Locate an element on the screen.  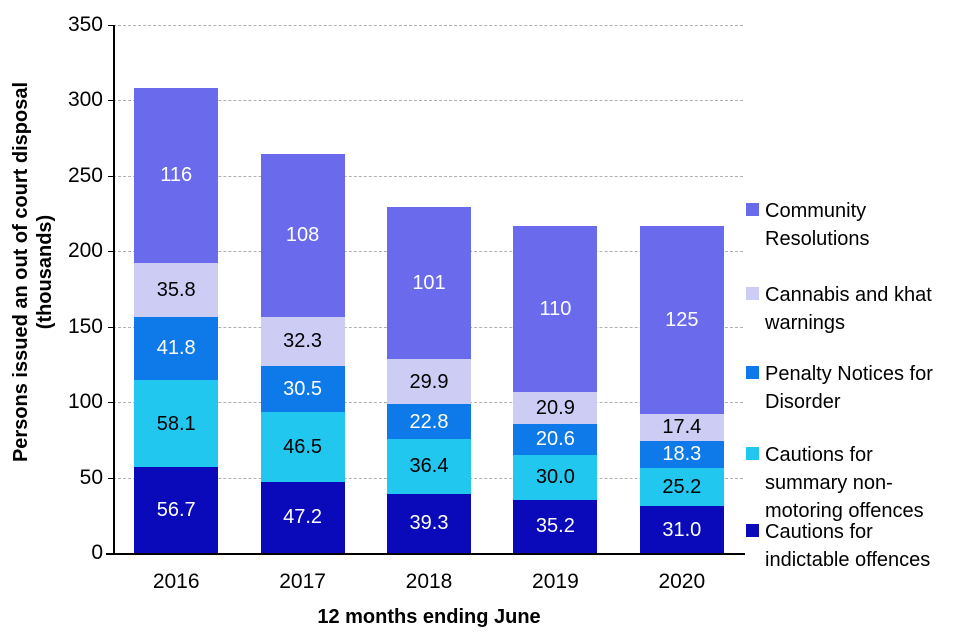
bar-value-label: 56.7 is located at coordinates (176, 510).